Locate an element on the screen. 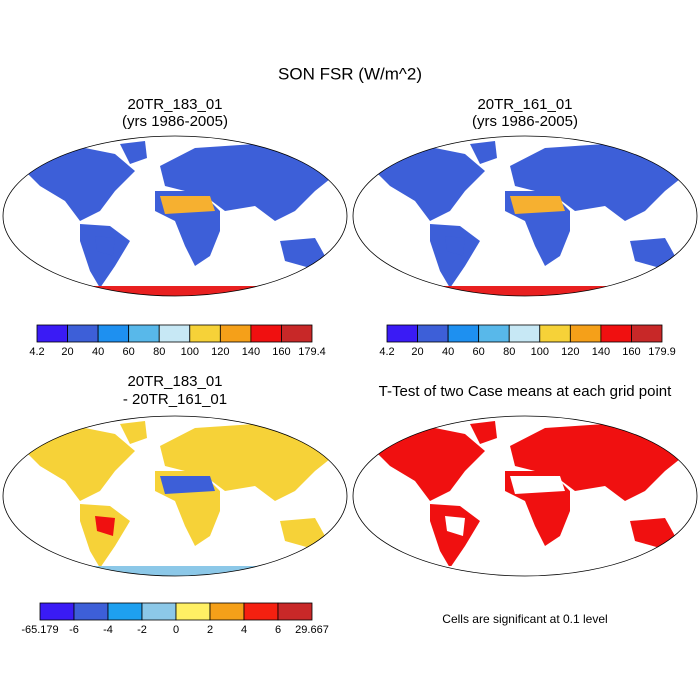 This screenshot has width=700, height=700. colorbar-label: 179.4 is located at coordinates (312, 352).